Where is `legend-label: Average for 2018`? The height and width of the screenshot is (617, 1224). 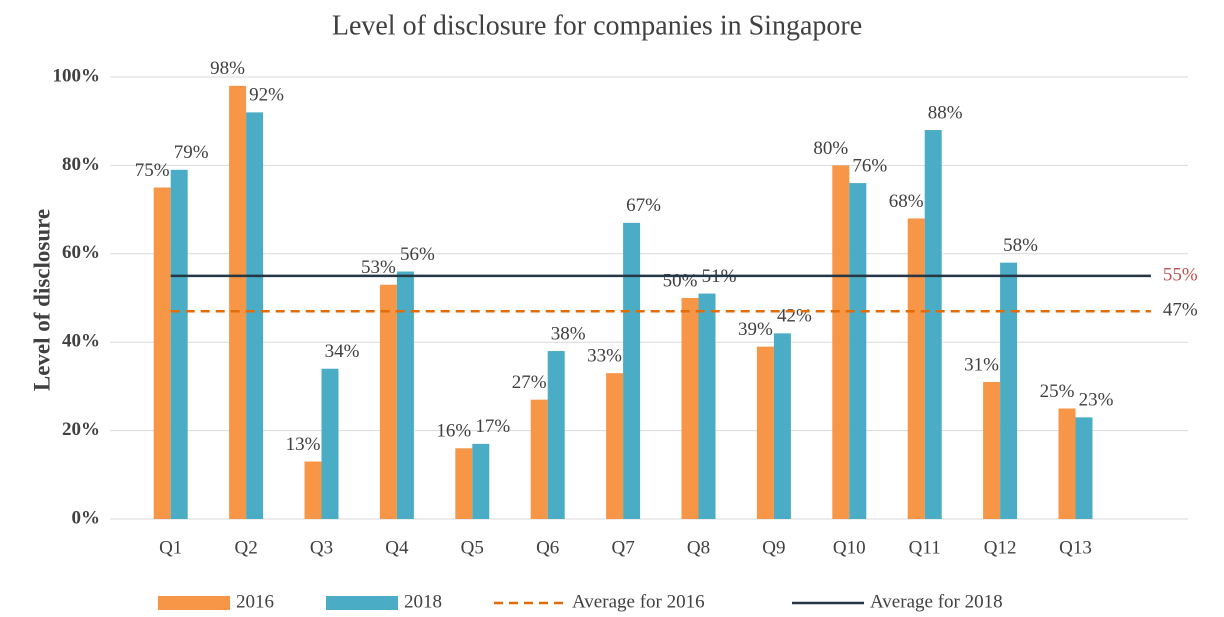
legend-label: Average for 2018 is located at coordinates (936, 601).